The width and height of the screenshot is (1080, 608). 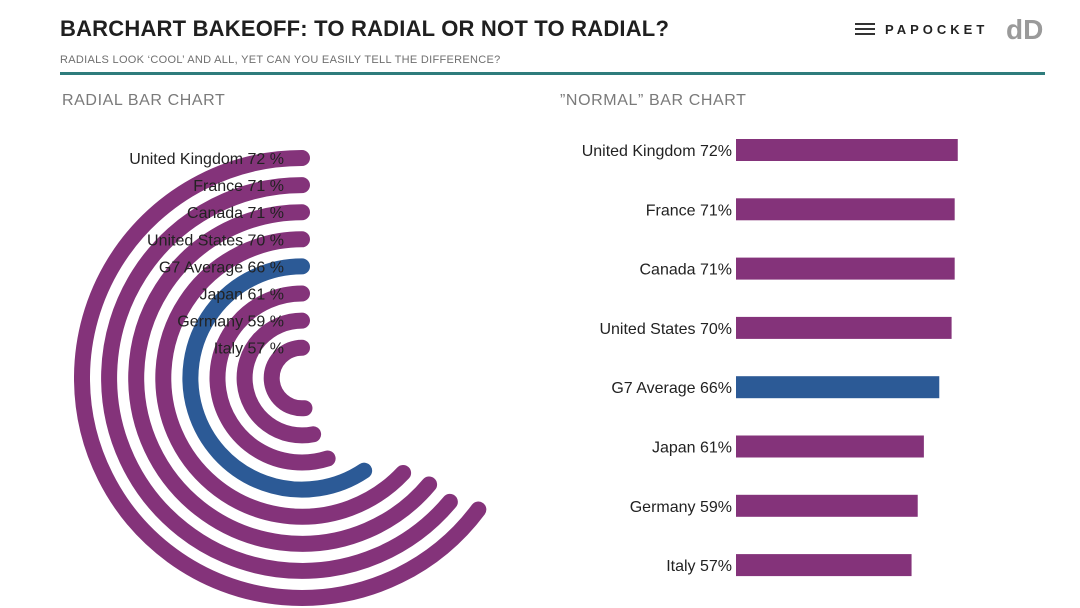 What do you see at coordinates (844, 327) in the screenshot?
I see `bar-united-states` at bounding box center [844, 327].